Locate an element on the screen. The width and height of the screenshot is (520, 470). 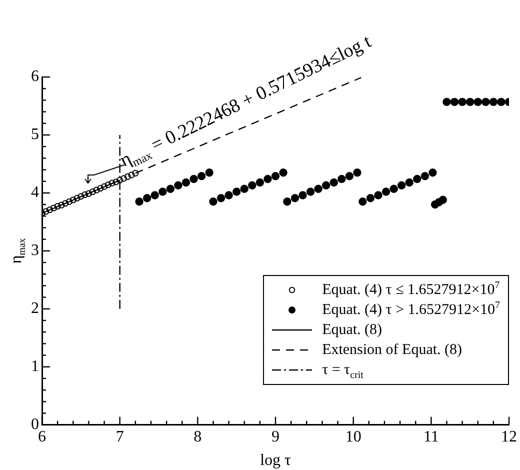
legend-label: Equat. (4) τ > 1.6527912×10$^{7}$ is located at coordinates (411, 309).